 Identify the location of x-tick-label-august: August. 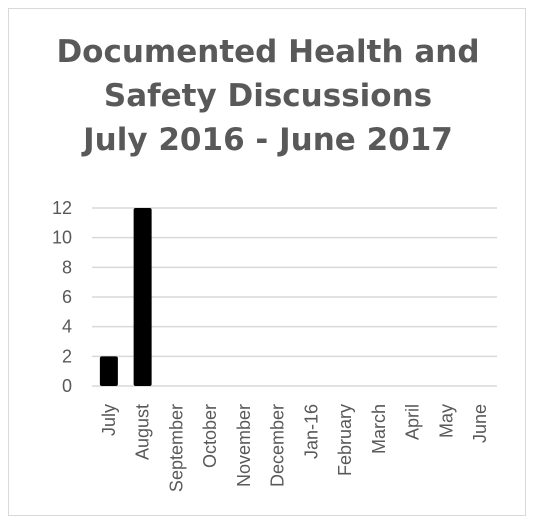
(143, 432).